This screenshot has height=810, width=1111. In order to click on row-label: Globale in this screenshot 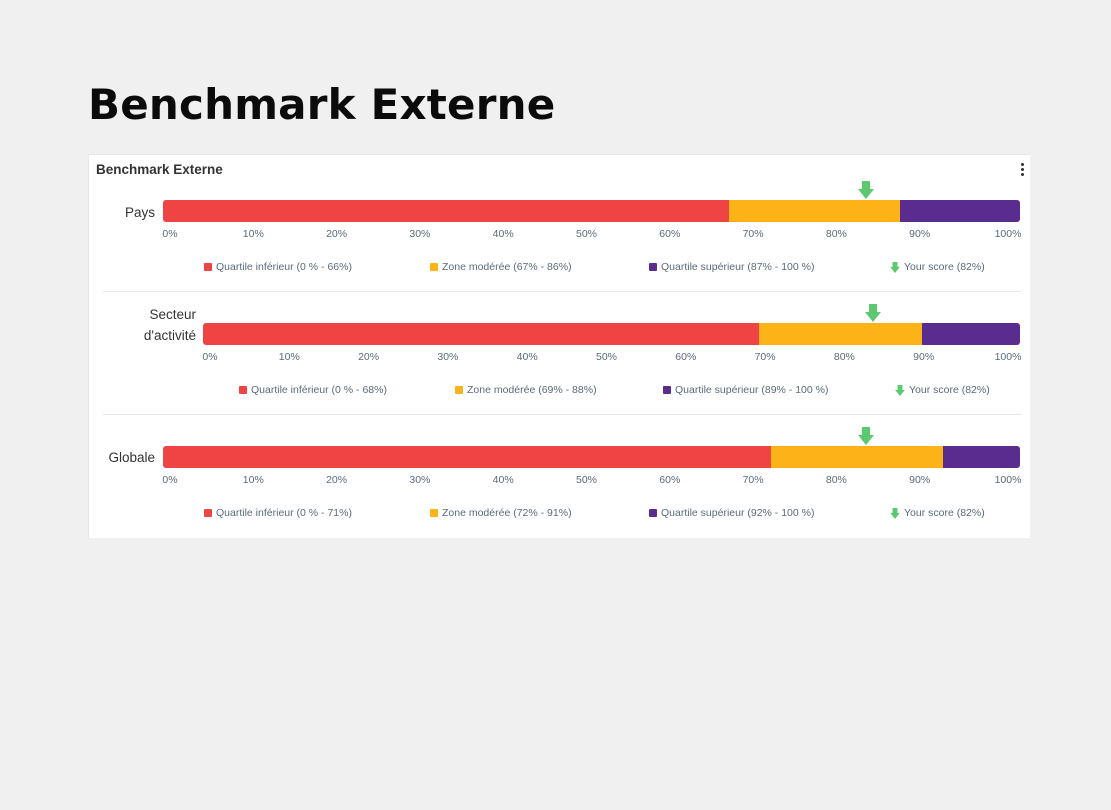, I will do `click(131, 457)`.